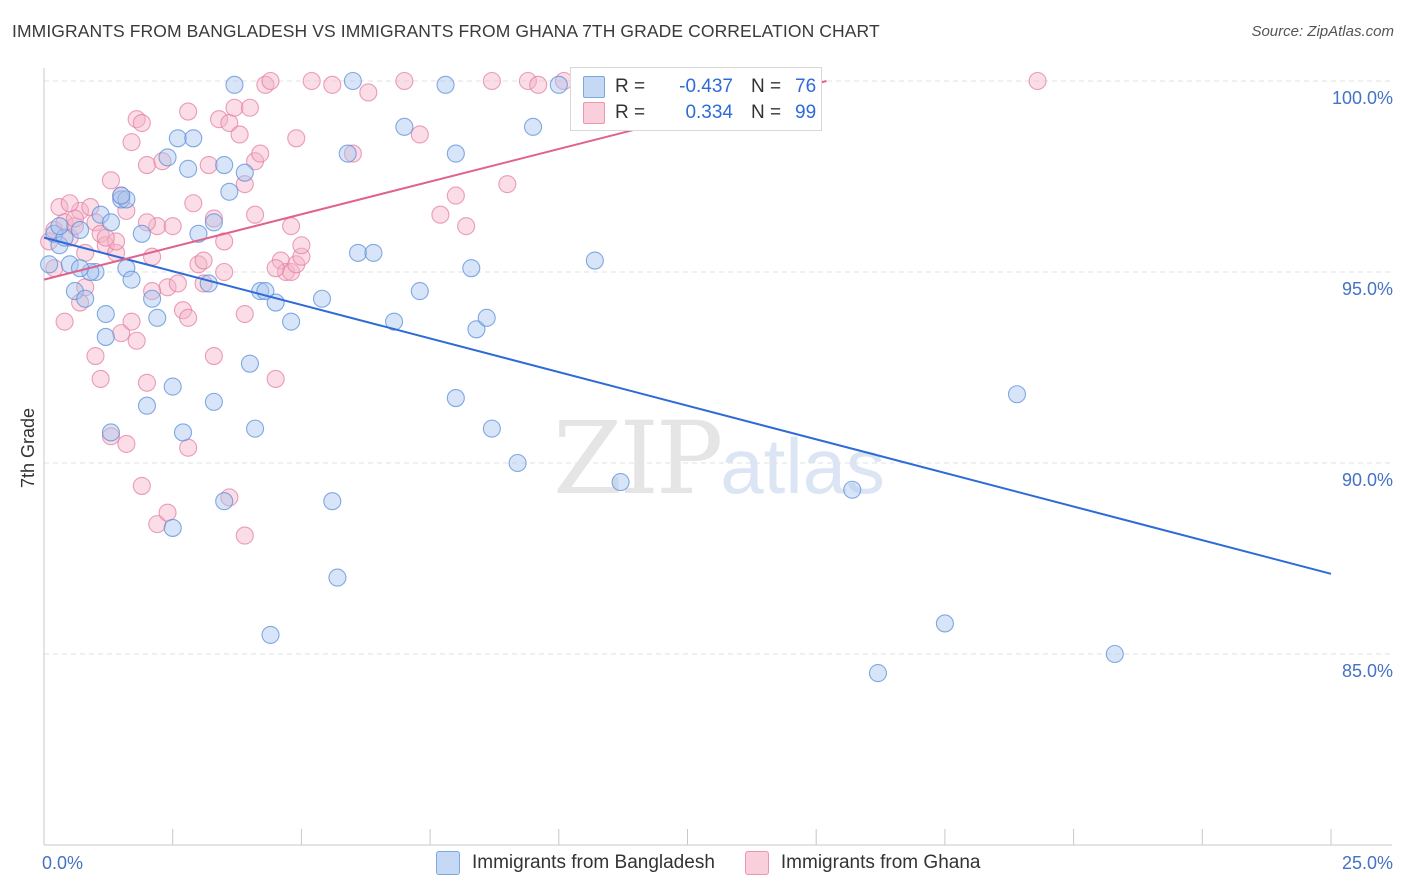  What do you see at coordinates (706, 86) in the screenshot?
I see `legend-r-value: -0.437` at bounding box center [706, 86].